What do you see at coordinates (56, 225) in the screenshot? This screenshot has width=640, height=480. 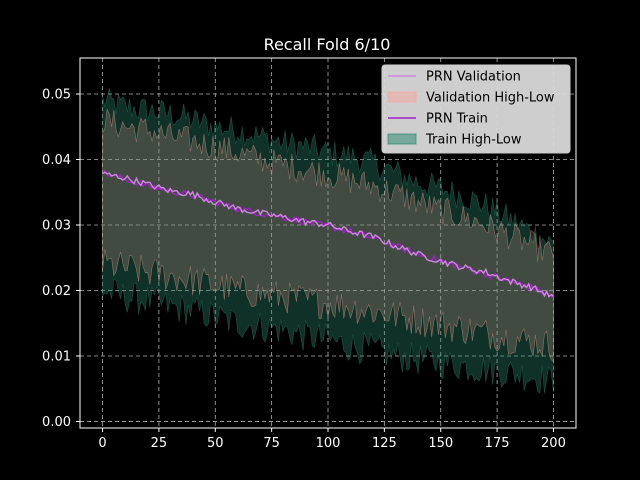 I see `y-tick-label: 0.03` at bounding box center [56, 225].